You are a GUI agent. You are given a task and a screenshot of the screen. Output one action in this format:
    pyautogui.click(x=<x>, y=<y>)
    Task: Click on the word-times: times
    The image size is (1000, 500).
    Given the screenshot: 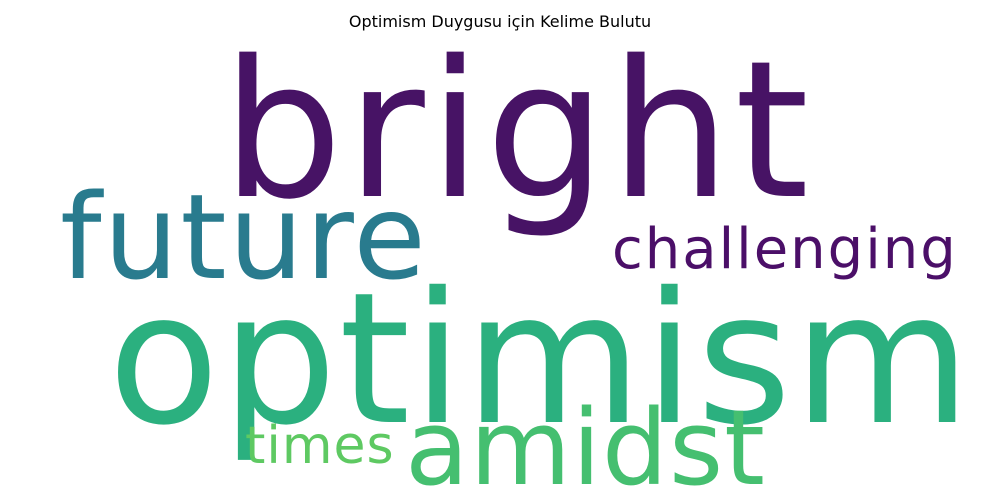 What is the action you would take?
    pyautogui.click(x=320, y=446)
    